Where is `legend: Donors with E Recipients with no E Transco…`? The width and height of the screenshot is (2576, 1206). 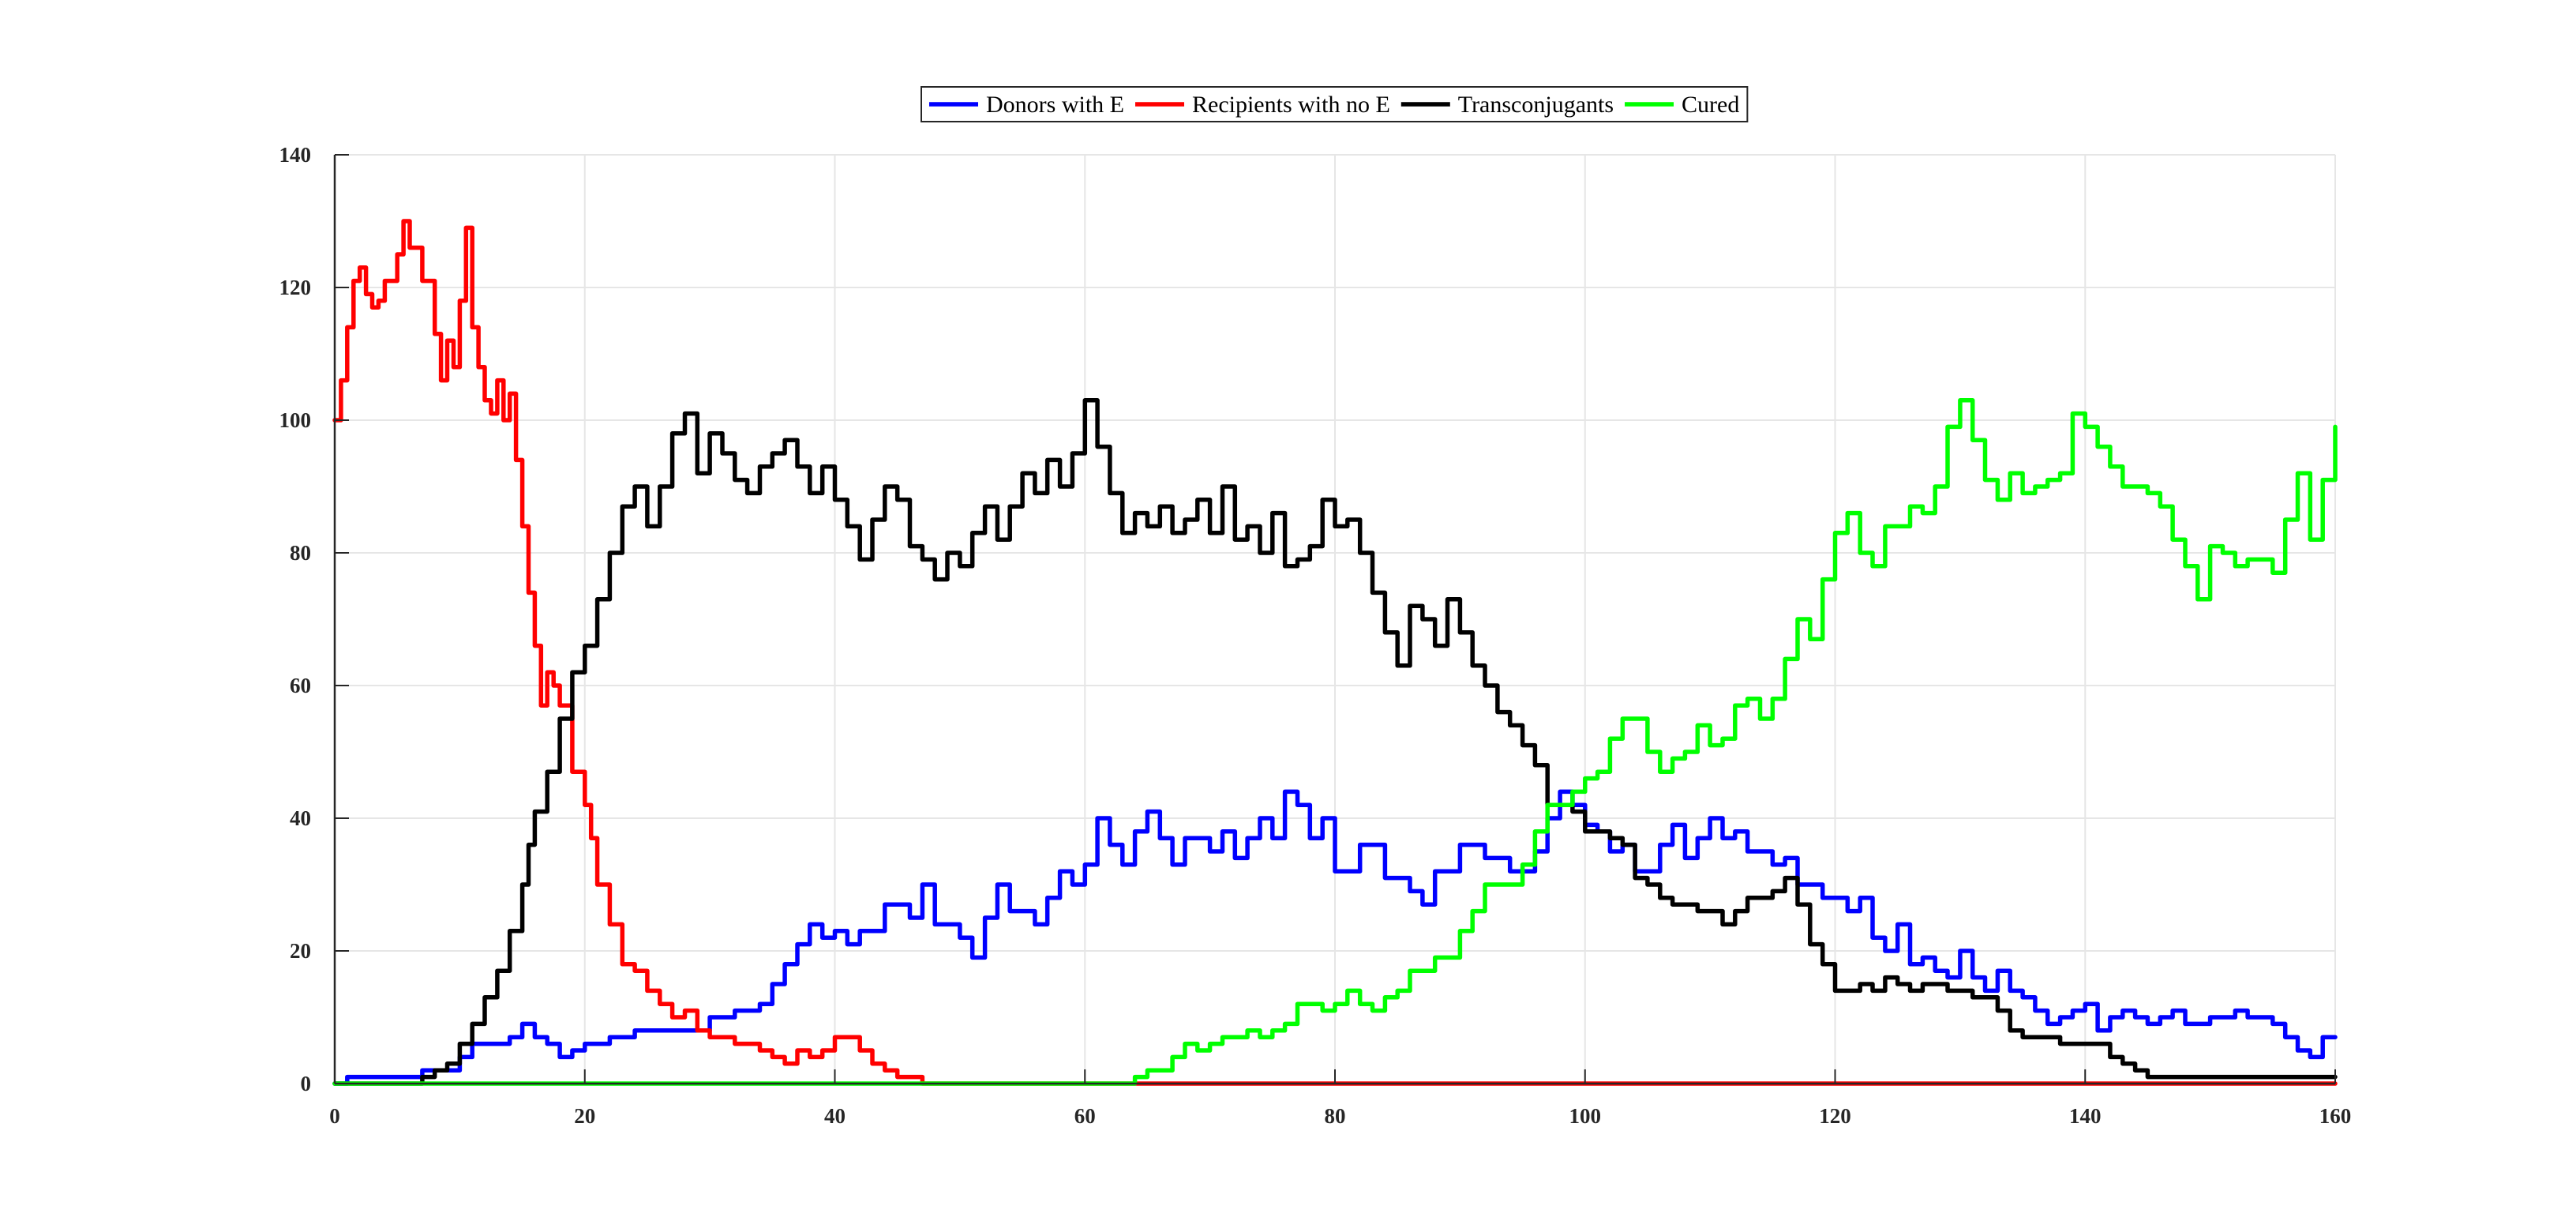 legend: Donors with E Recipients with no E Transco… is located at coordinates (1335, 104).